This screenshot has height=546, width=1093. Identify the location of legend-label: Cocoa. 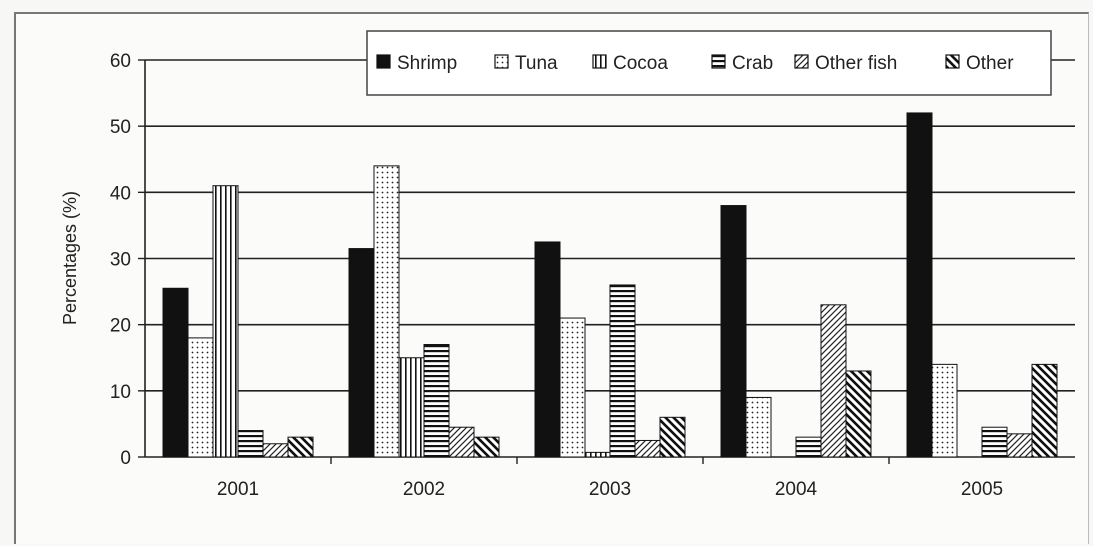
(640, 63).